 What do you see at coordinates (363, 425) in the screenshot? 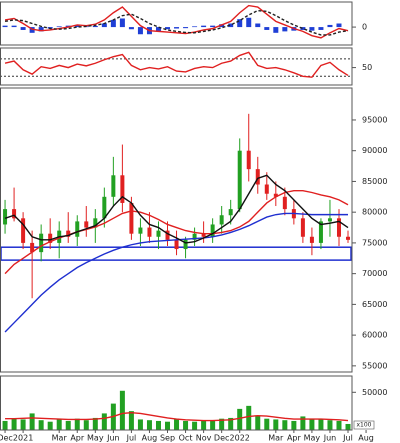
I see `unit-label: x100` at bounding box center [363, 425].